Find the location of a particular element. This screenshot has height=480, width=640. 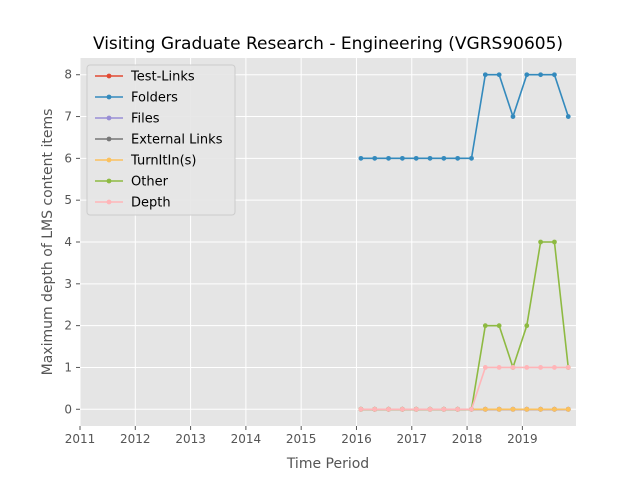

y-axis-label: Maximum depth of LMS content items is located at coordinates (48, 242).